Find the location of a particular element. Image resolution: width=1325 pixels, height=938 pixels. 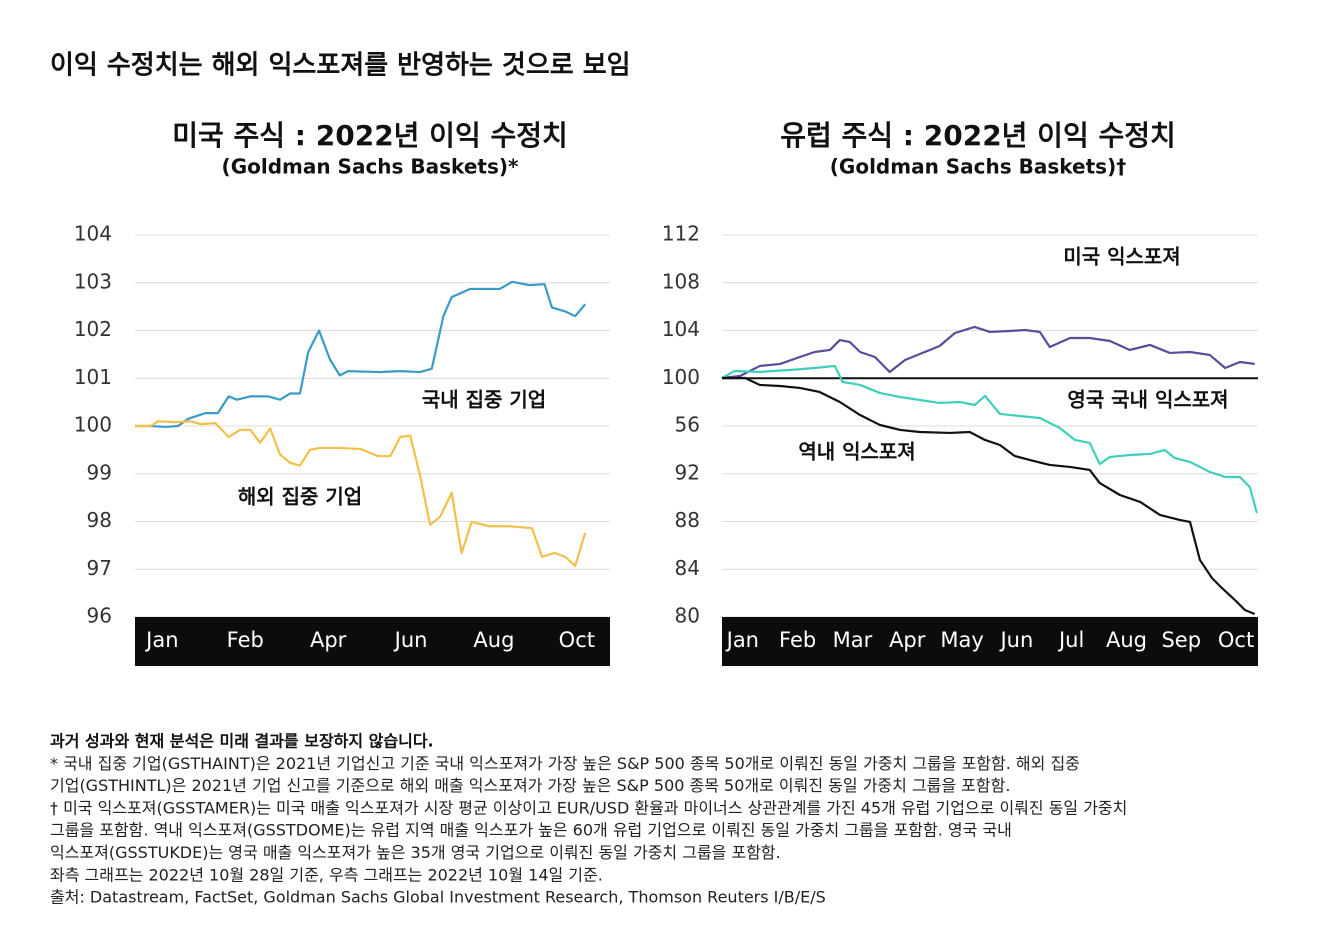

y-tick-label: 84 is located at coordinates (687, 568).